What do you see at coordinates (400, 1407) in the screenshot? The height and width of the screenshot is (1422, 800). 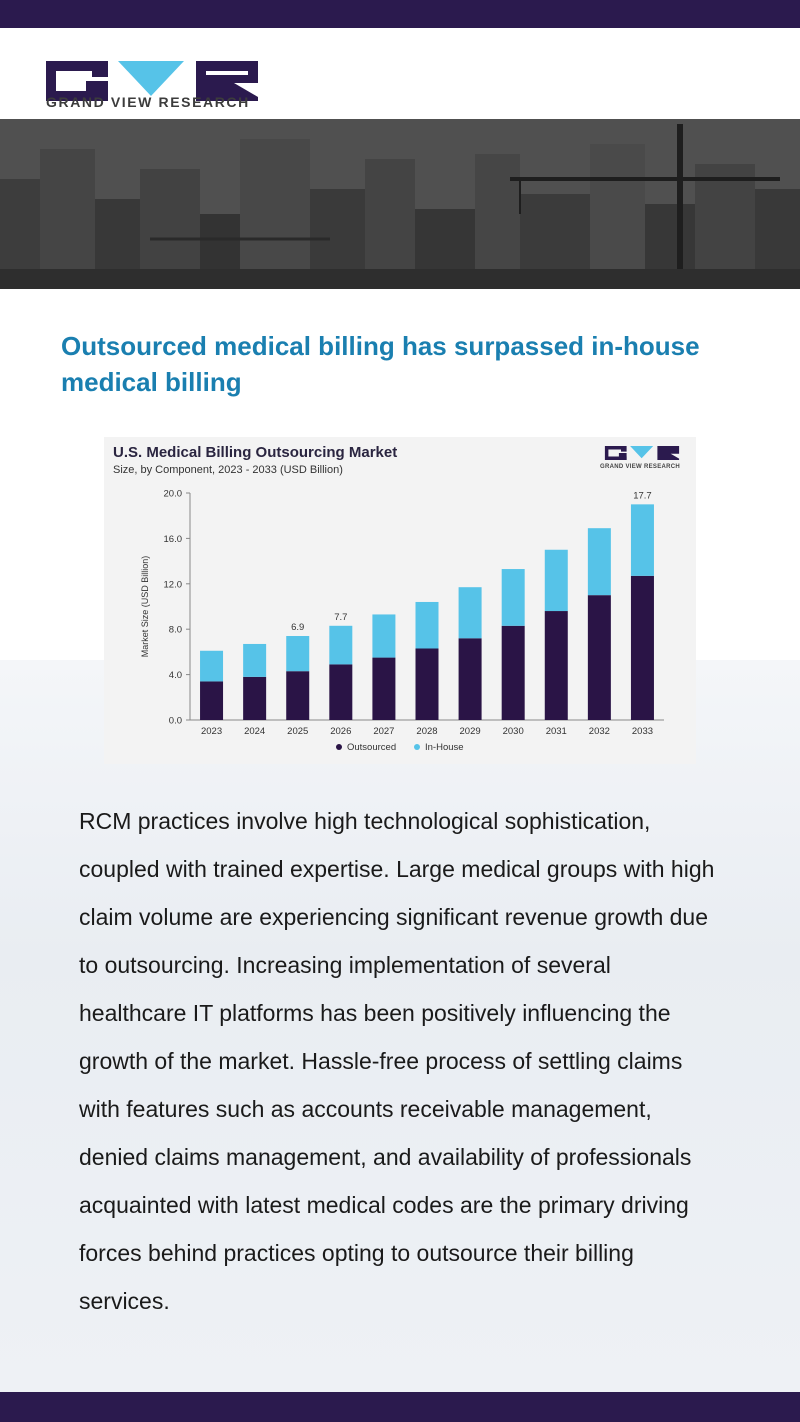 I see `bottom-bar` at bounding box center [400, 1407].